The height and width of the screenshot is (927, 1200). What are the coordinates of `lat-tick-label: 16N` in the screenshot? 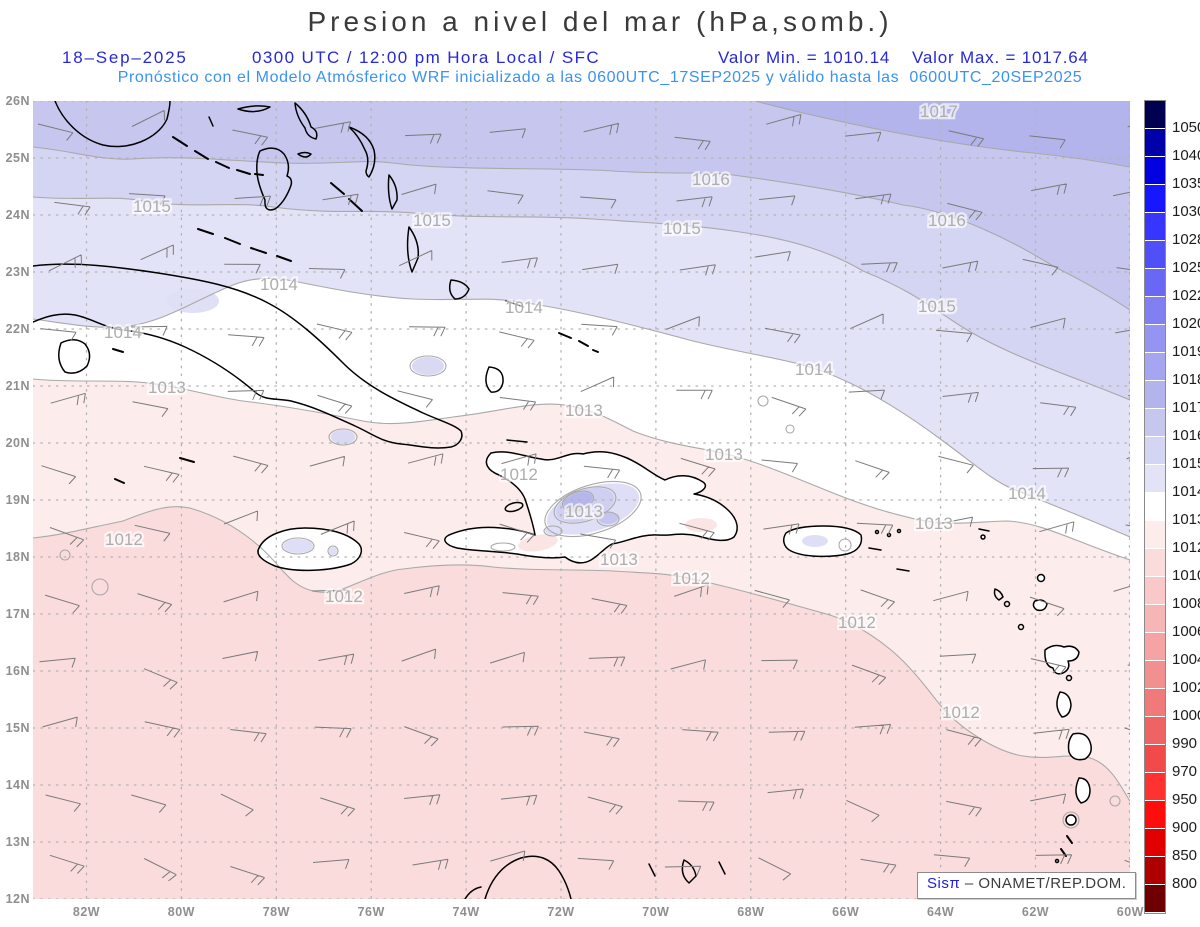 It's located at (17, 671).